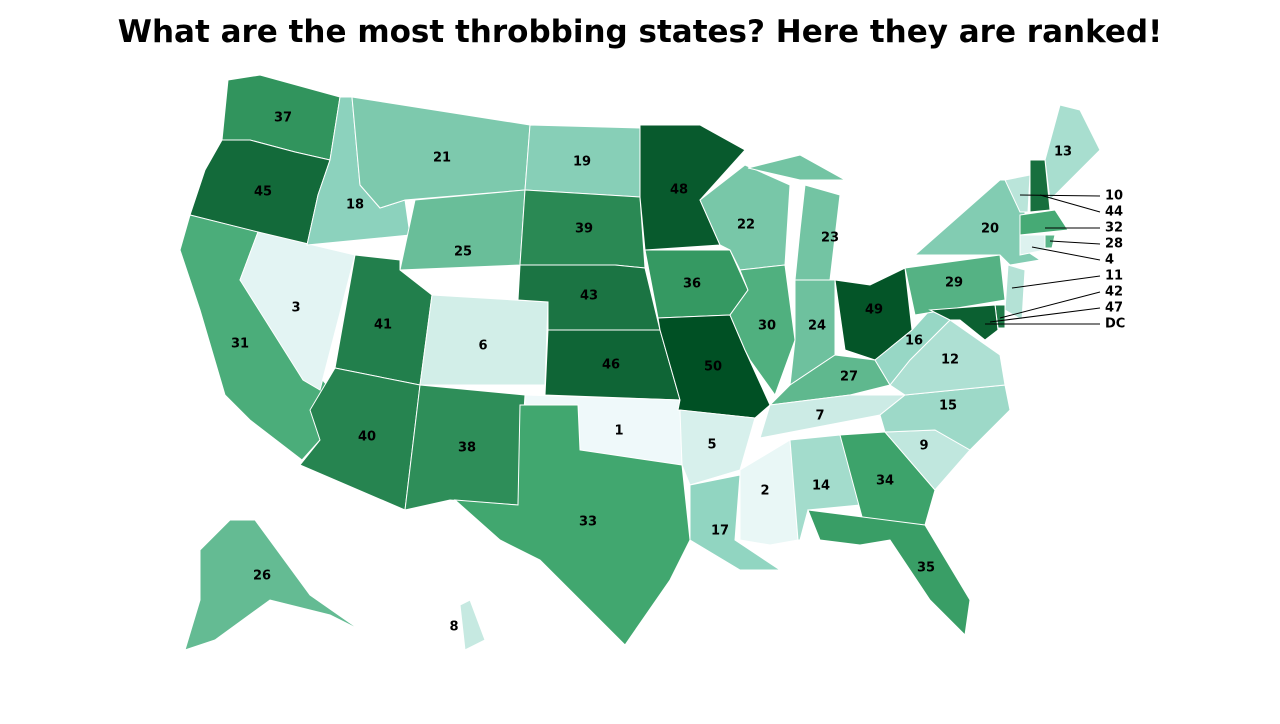  Describe the element at coordinates (367, 437) in the screenshot. I see `state-label: 40` at that location.